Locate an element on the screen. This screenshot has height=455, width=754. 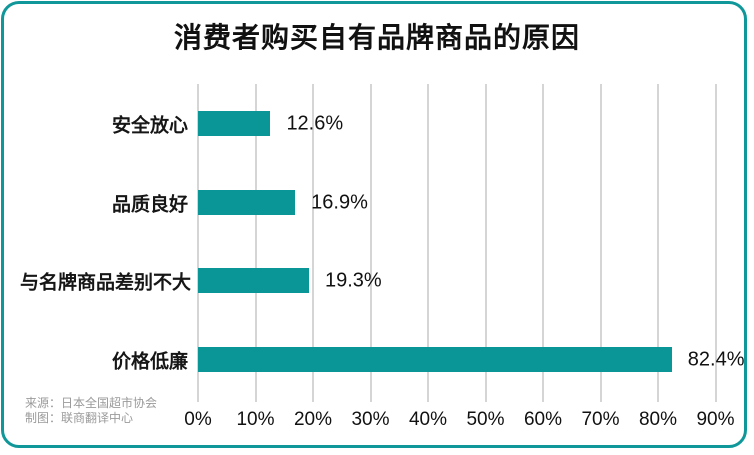
x-tick-label: 20% is located at coordinates (313, 419).